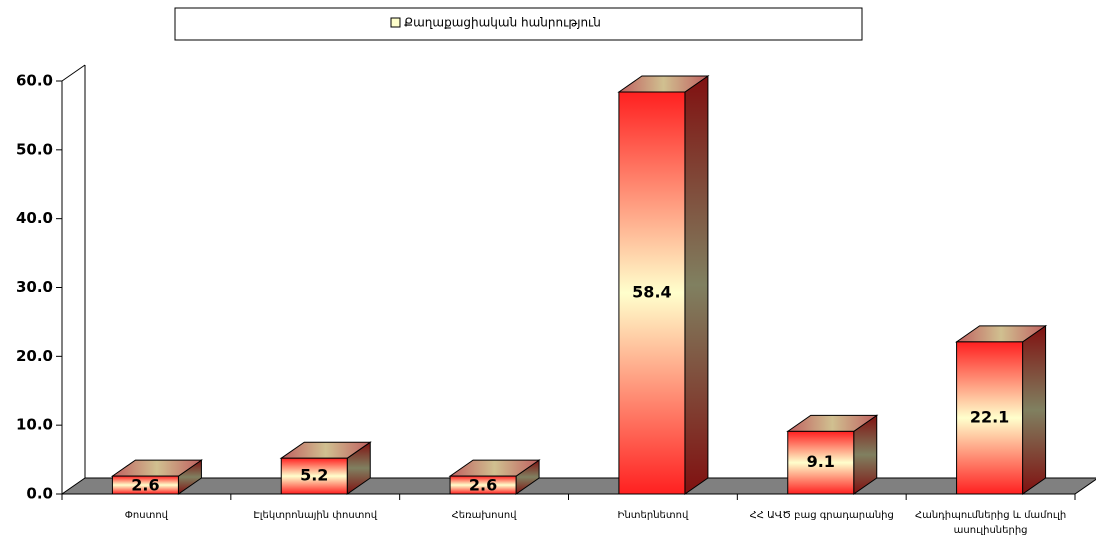 The image size is (1096, 545). What do you see at coordinates (502, 23) in the screenshot?
I see `legend-label: Քաղաքացիական հանրություն` at bounding box center [502, 23].